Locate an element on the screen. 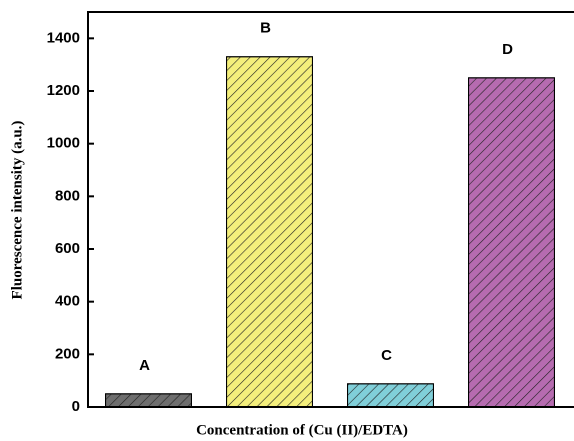 This screenshot has height=441, width=574. y-tick-label: 800 is located at coordinates (67, 195).